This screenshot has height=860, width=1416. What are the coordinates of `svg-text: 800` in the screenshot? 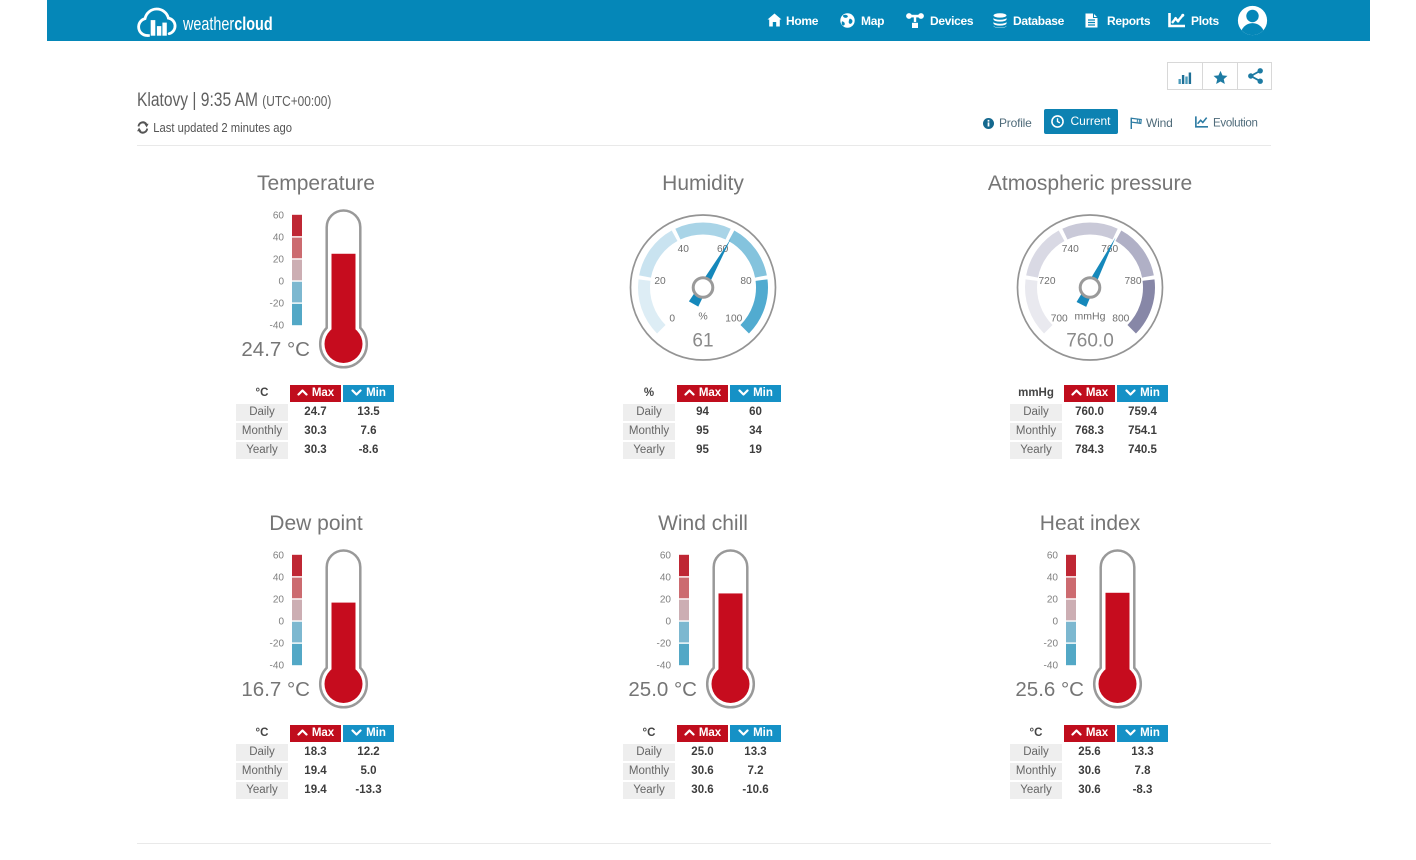 It's located at (1120, 319).